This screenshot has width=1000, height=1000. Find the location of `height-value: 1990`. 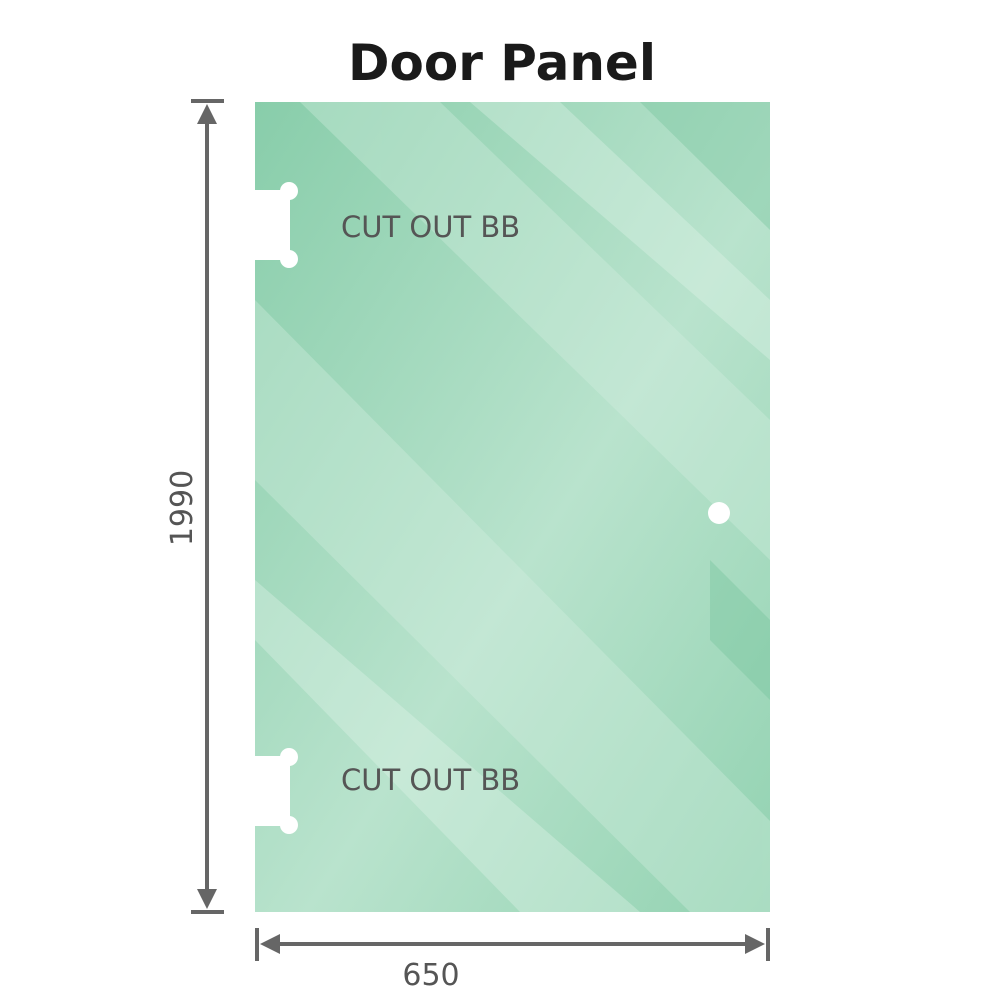

height-value: 1990 is located at coordinates (182, 508).